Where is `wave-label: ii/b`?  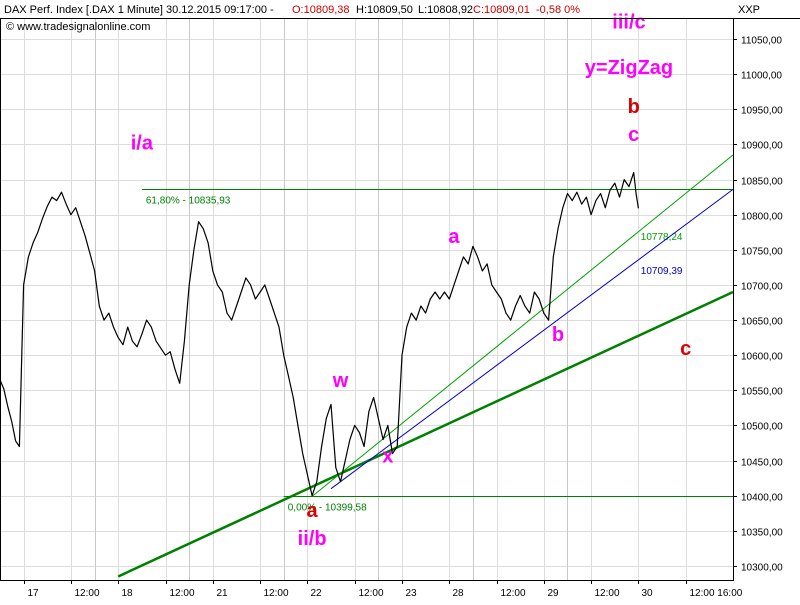
wave-label: ii/b is located at coordinates (312, 539).